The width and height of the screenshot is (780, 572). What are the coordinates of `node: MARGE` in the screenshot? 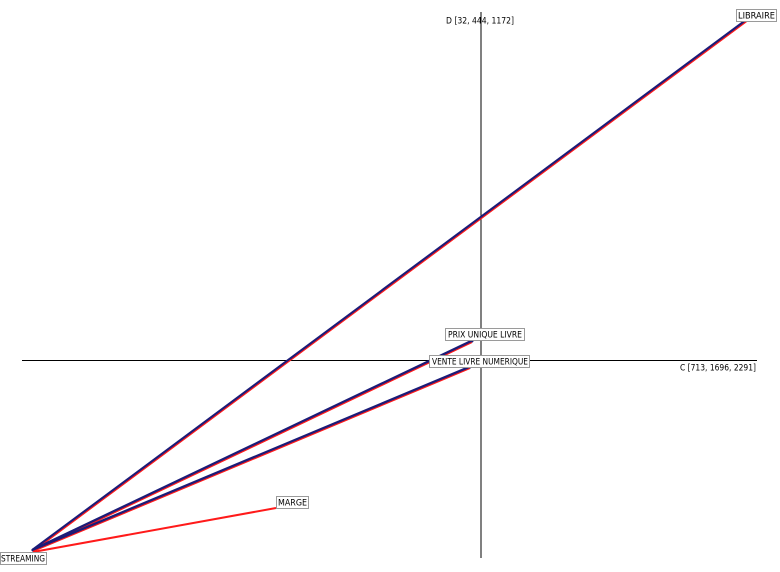 It's located at (292, 502).